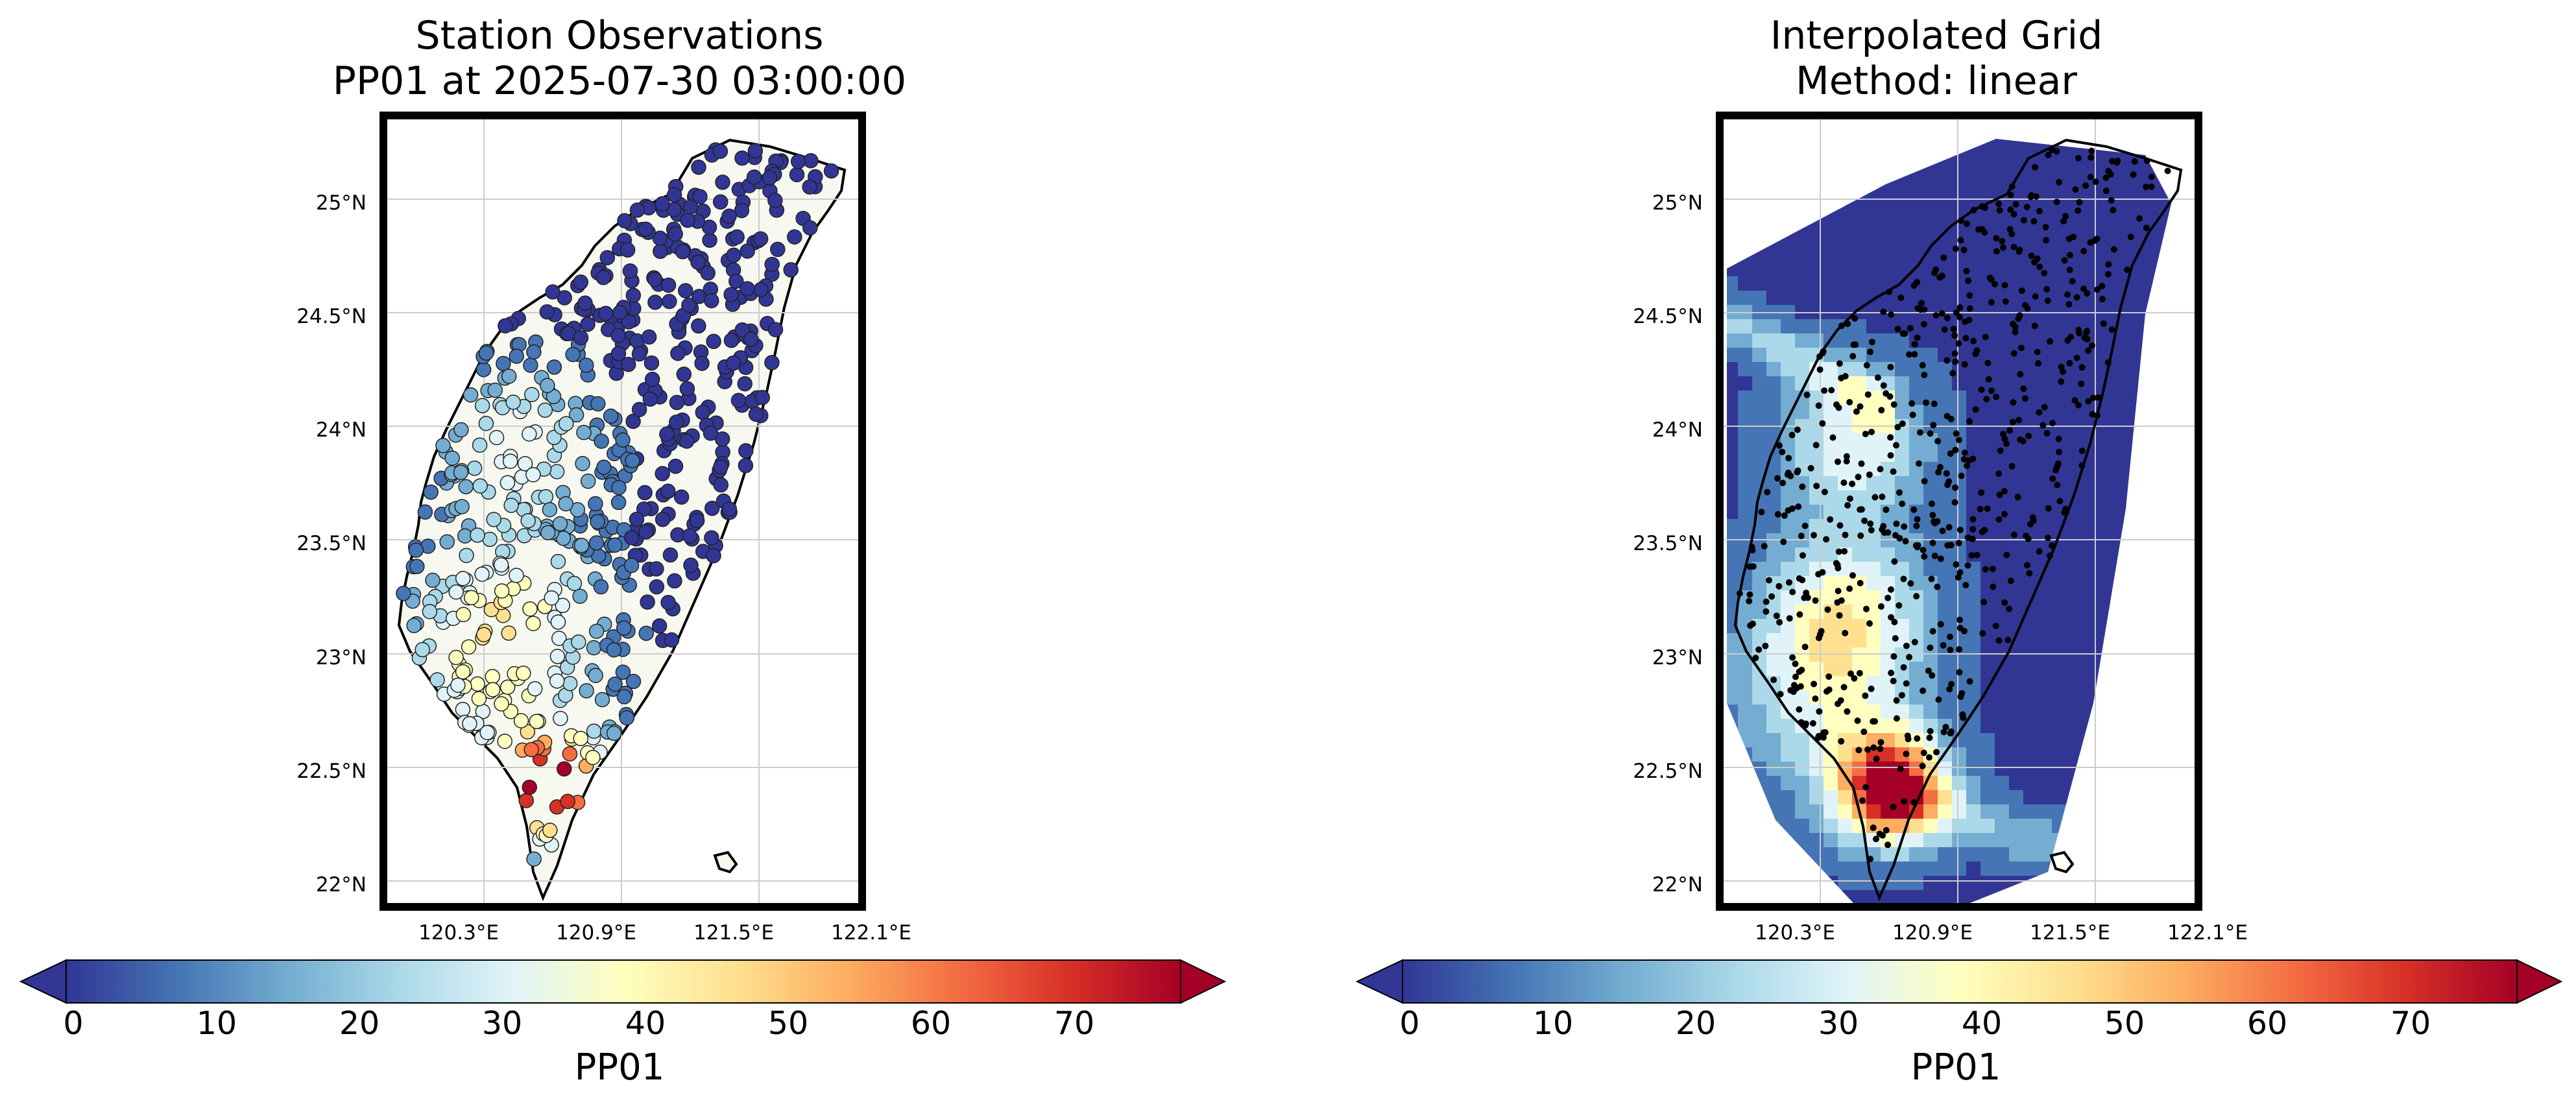 The height and width of the screenshot is (1108, 2576). Describe the element at coordinates (1936, 81) in the screenshot. I see `title-line-2: Method: linear` at that location.